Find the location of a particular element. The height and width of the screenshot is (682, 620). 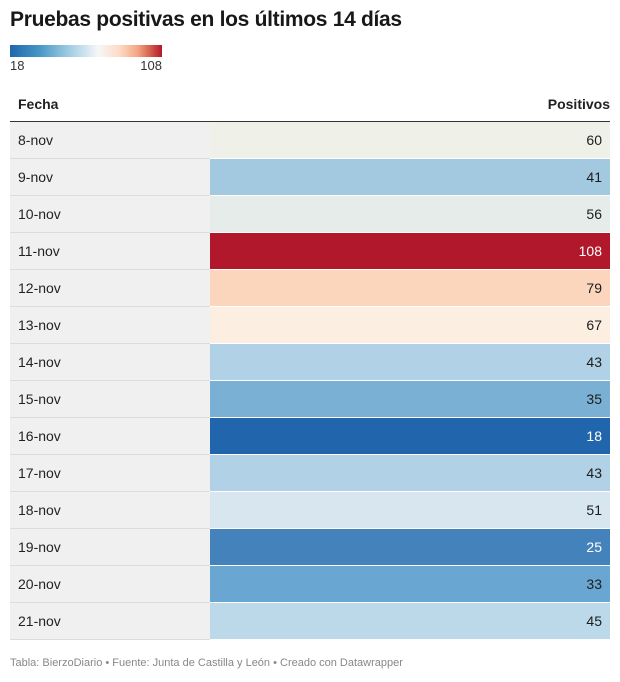

cell-positivos: 56 is located at coordinates (410, 214).